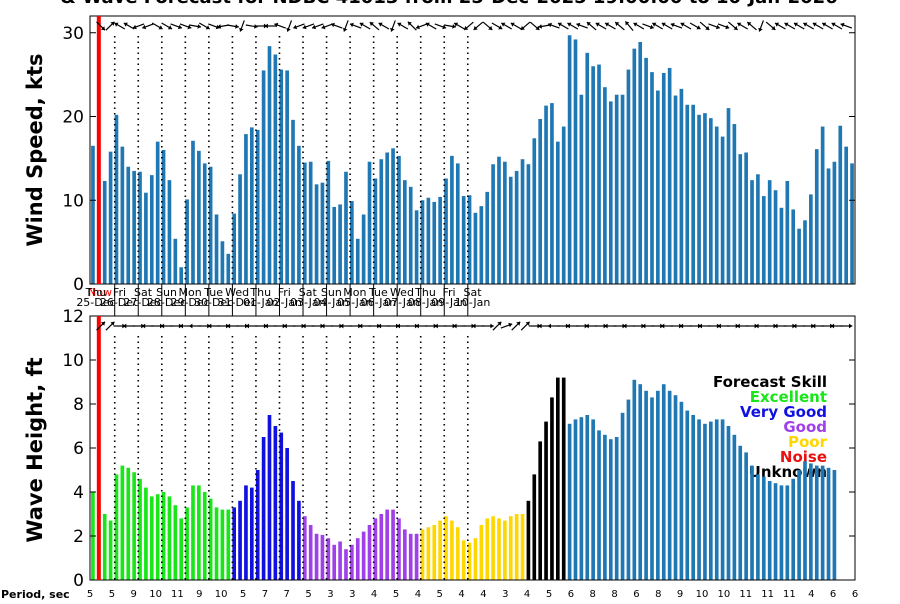 Image resolution: width=900 pixels, height=604 pixels. What do you see at coordinates (261, 302) in the screenshot?
I see `day-date-label: 01-Jan` at bounding box center [261, 302].